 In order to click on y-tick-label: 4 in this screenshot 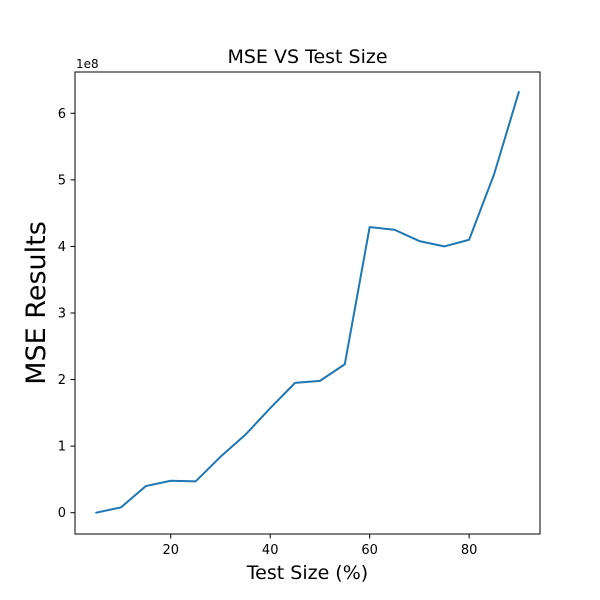, I will do `click(62, 247)`.